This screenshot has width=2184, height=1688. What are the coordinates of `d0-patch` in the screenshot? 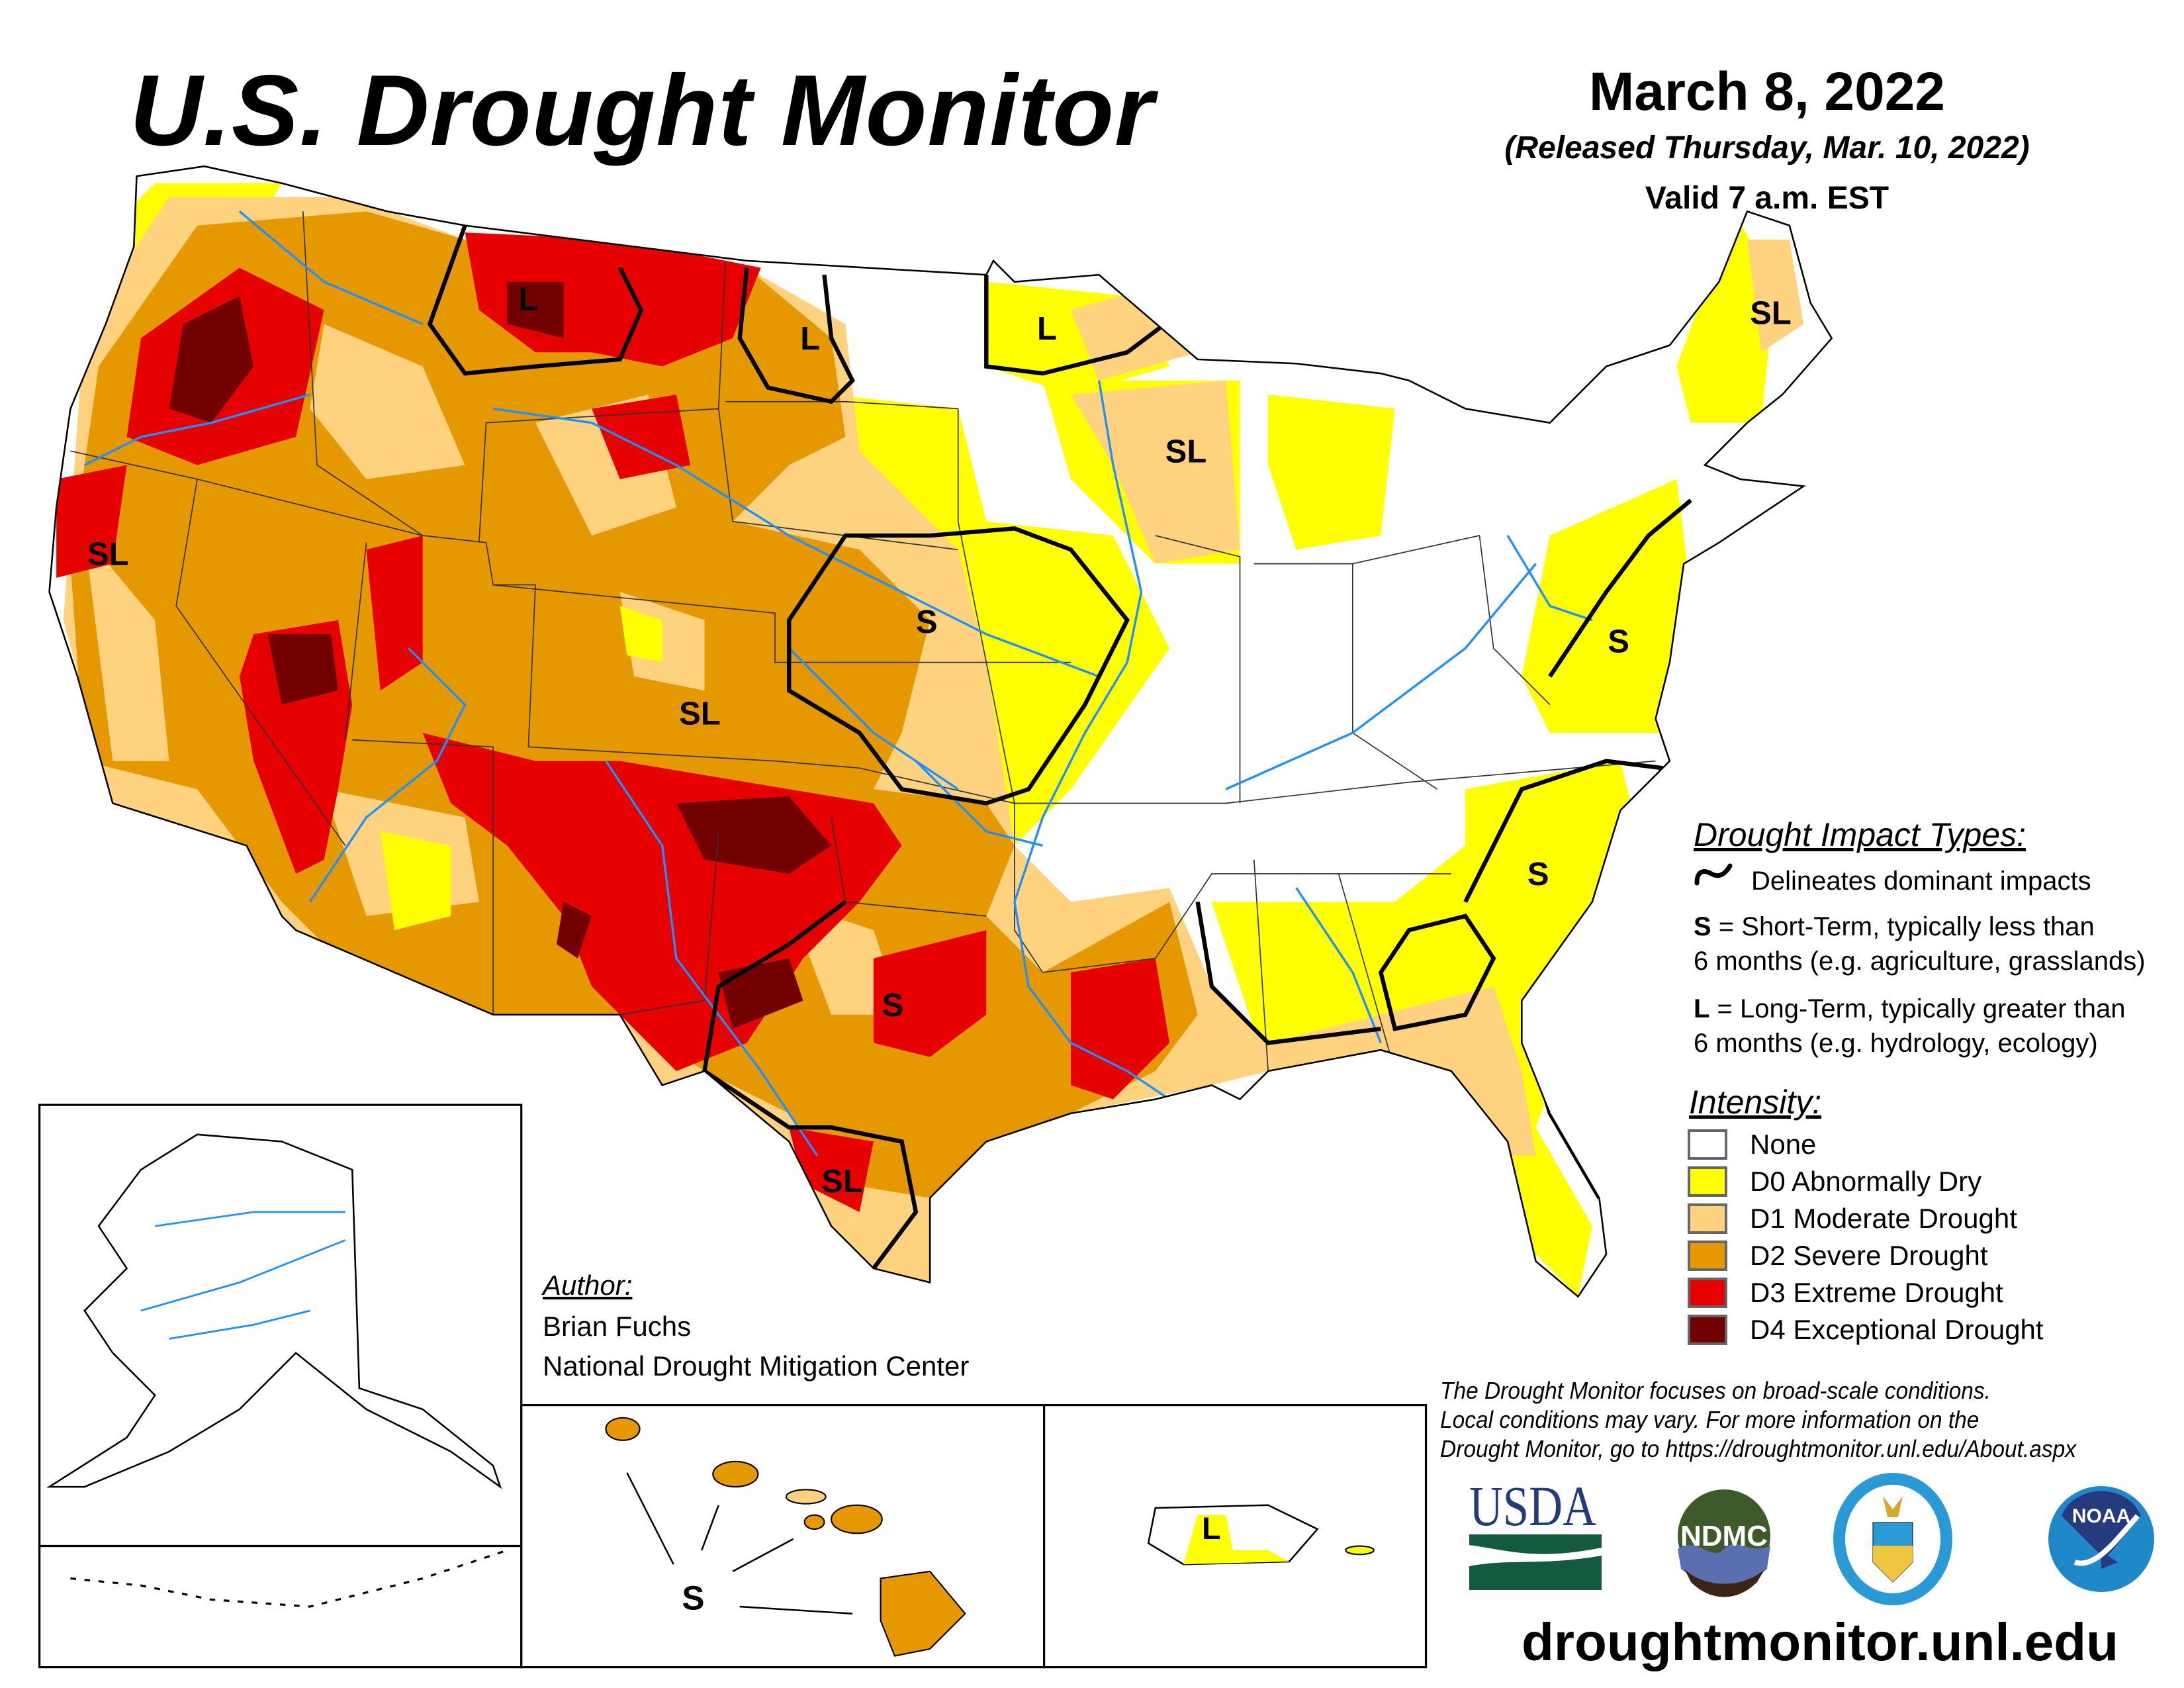 It's located at (521, 768).